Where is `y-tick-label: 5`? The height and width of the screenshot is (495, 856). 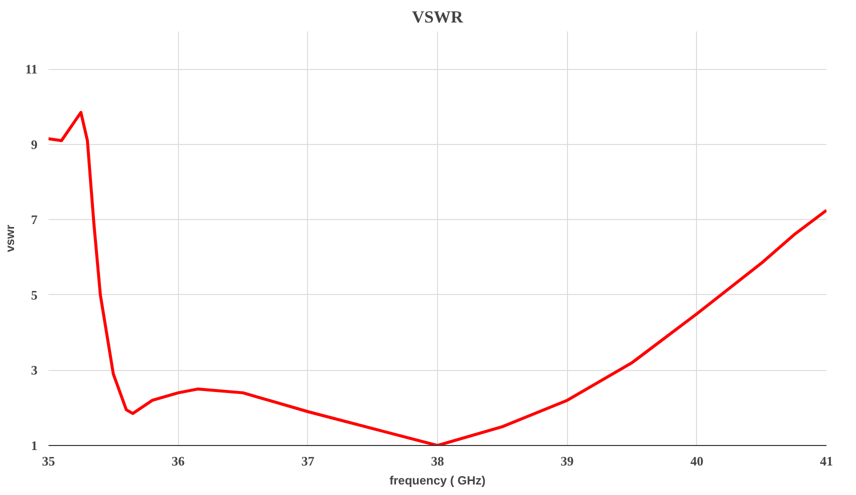
y-tick-label: 5 is located at coordinates (34, 294).